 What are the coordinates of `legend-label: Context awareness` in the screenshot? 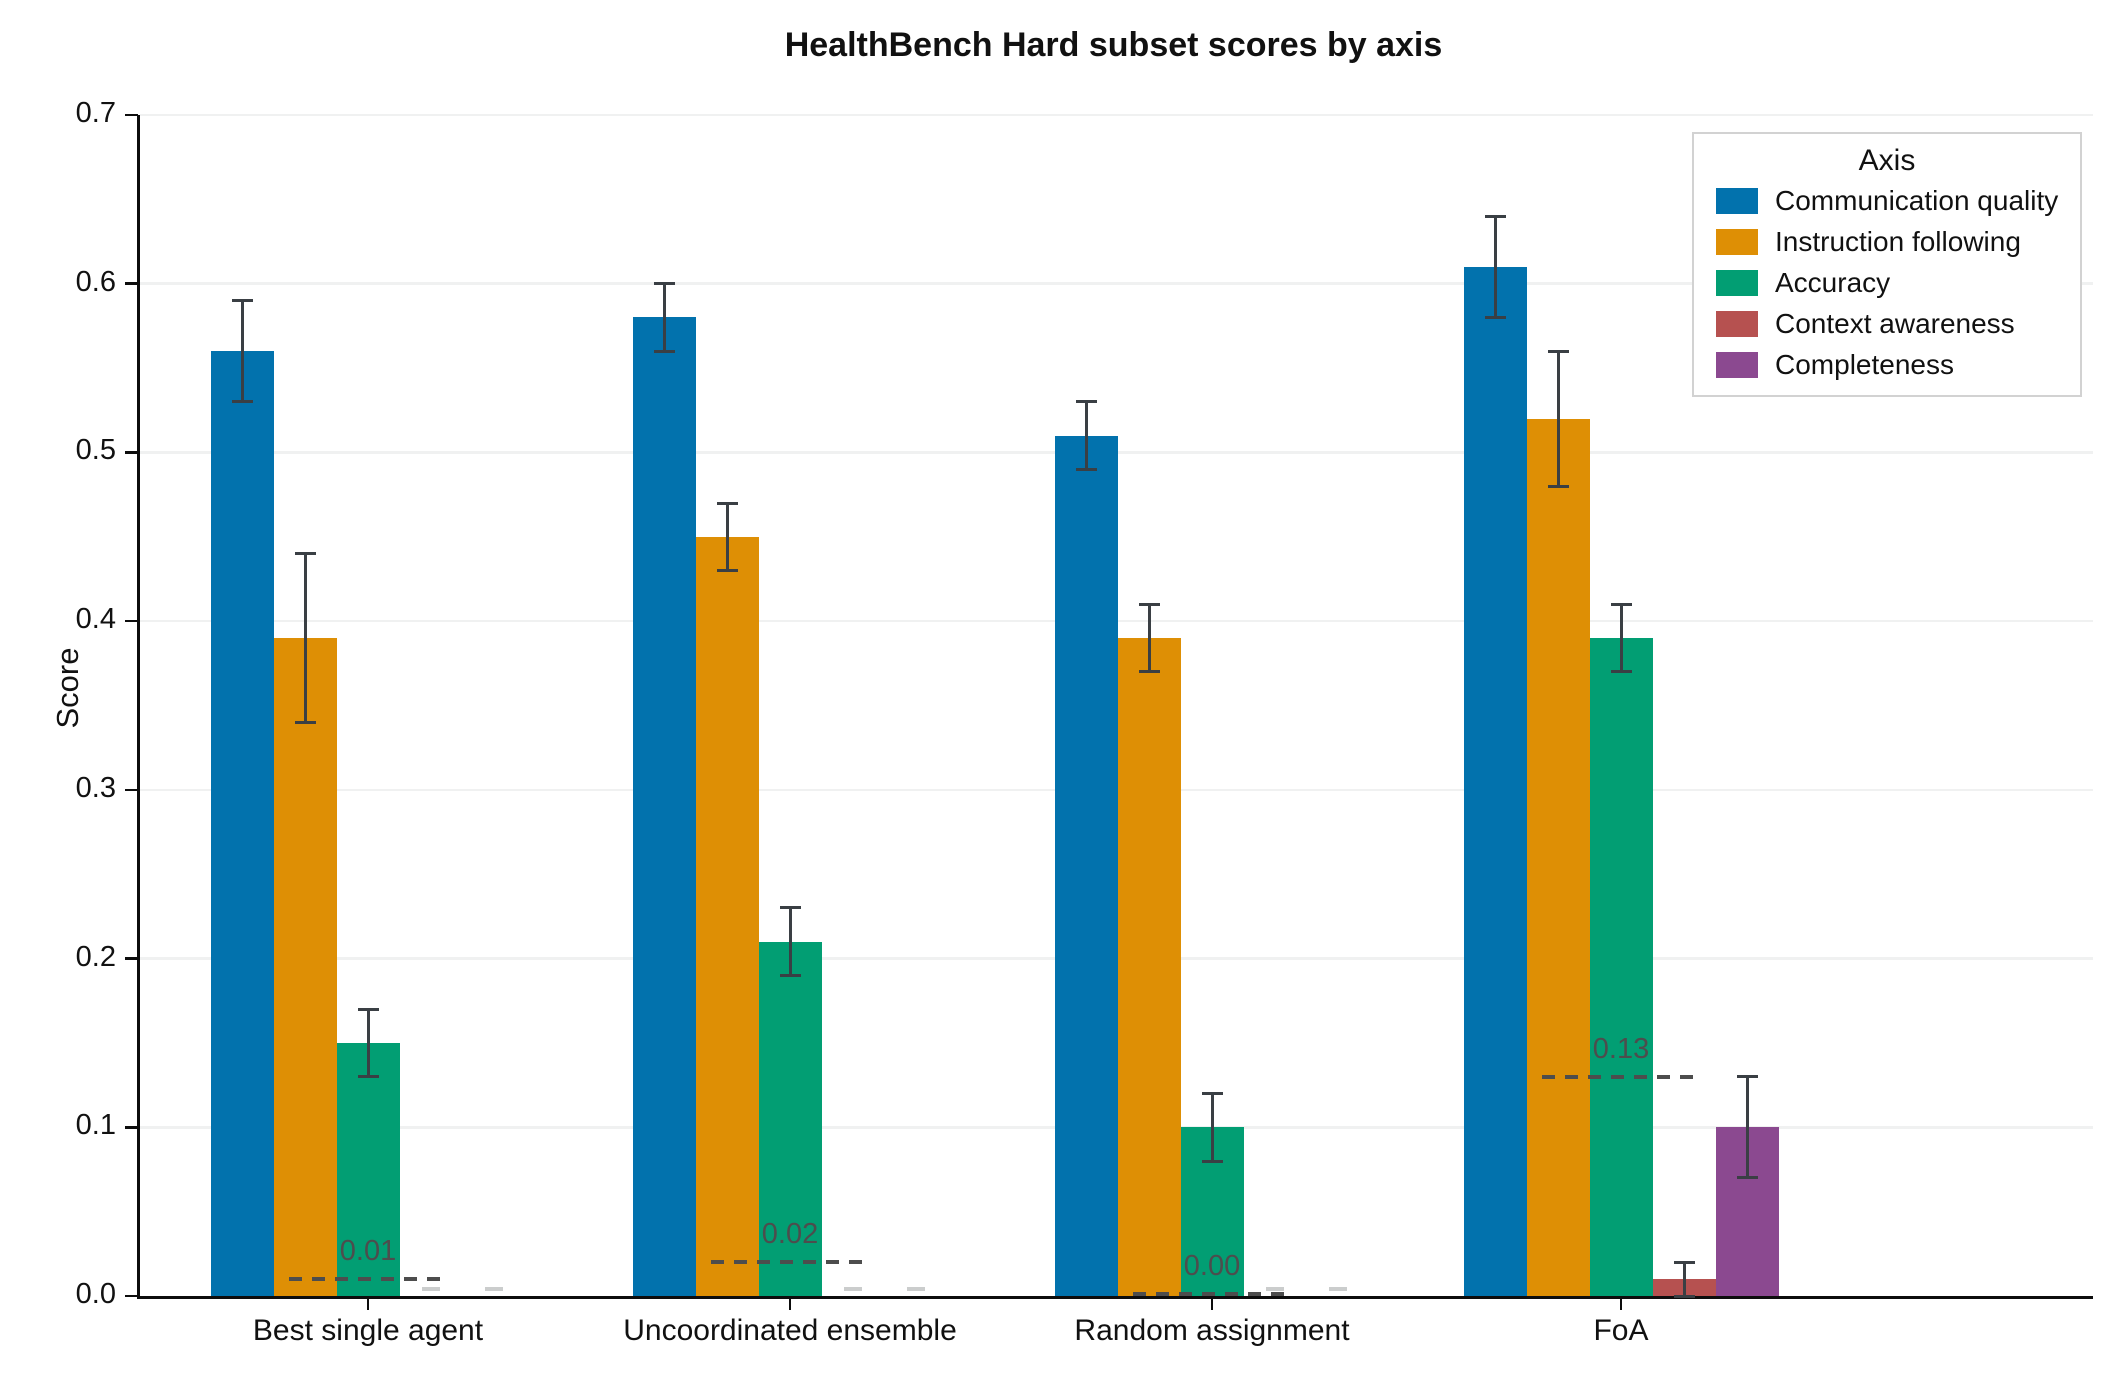 It's located at (1895, 323).